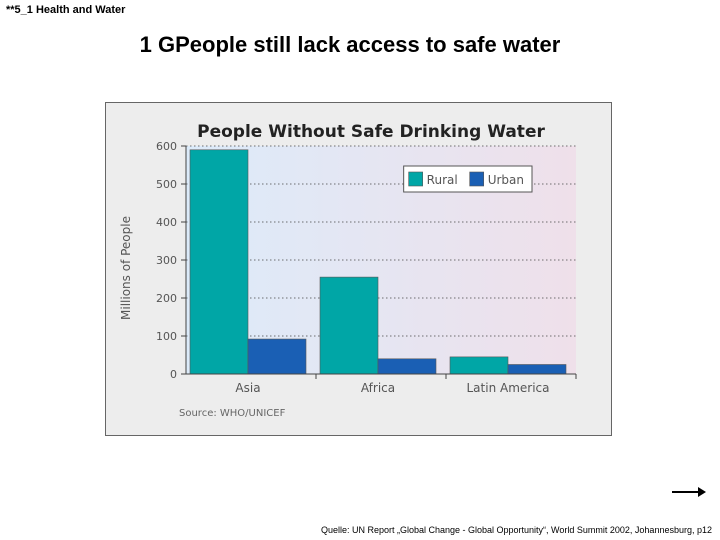 This screenshot has width=720, height=540. I want to click on x-tick-label: Africa, so click(378, 388).